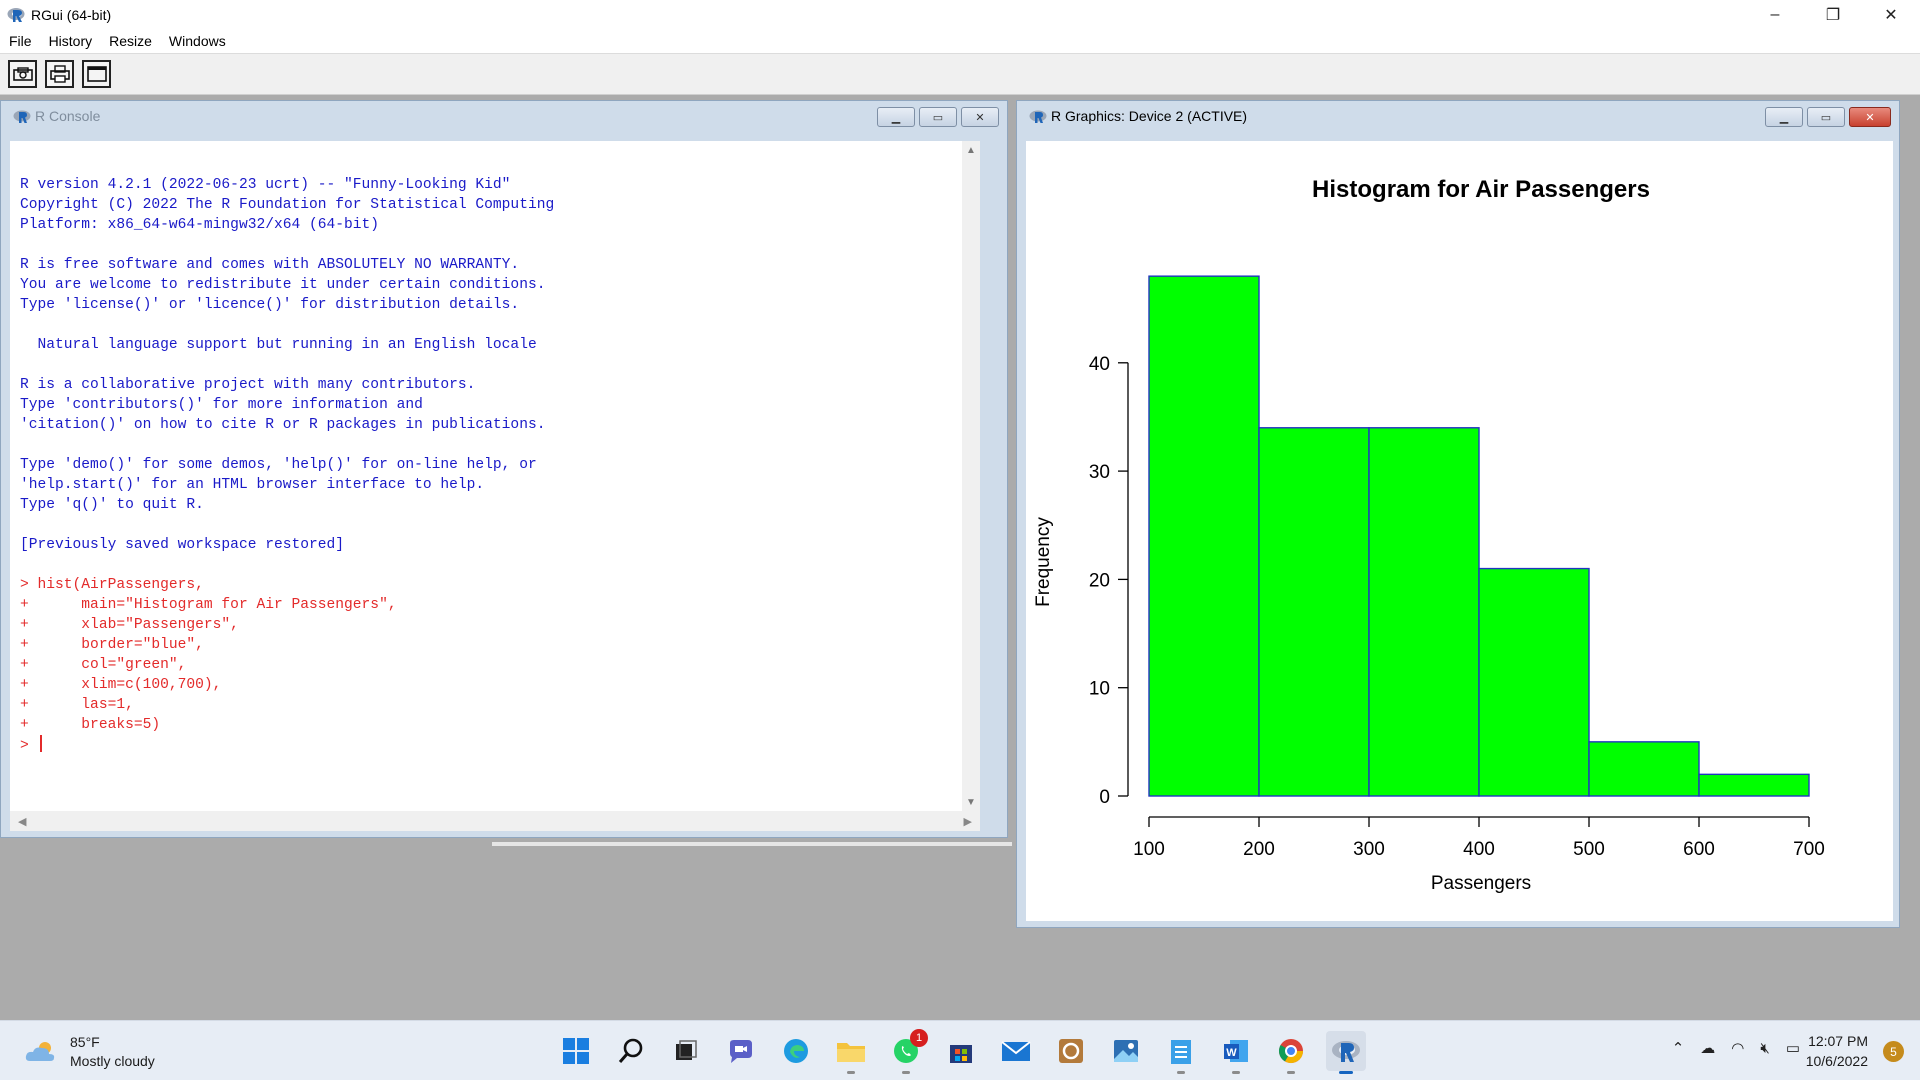 This screenshot has width=1920, height=1080. I want to click on console-minimize-button: ▁, so click(896, 117).